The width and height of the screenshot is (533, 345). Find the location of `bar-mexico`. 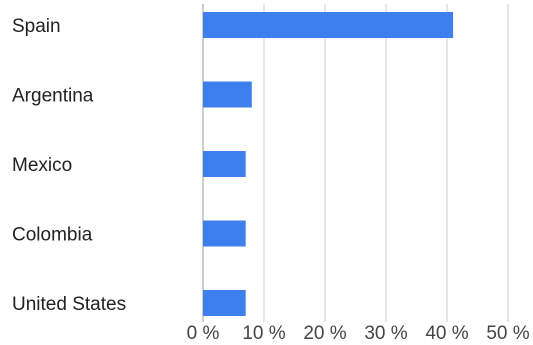

bar-mexico is located at coordinates (224, 164).